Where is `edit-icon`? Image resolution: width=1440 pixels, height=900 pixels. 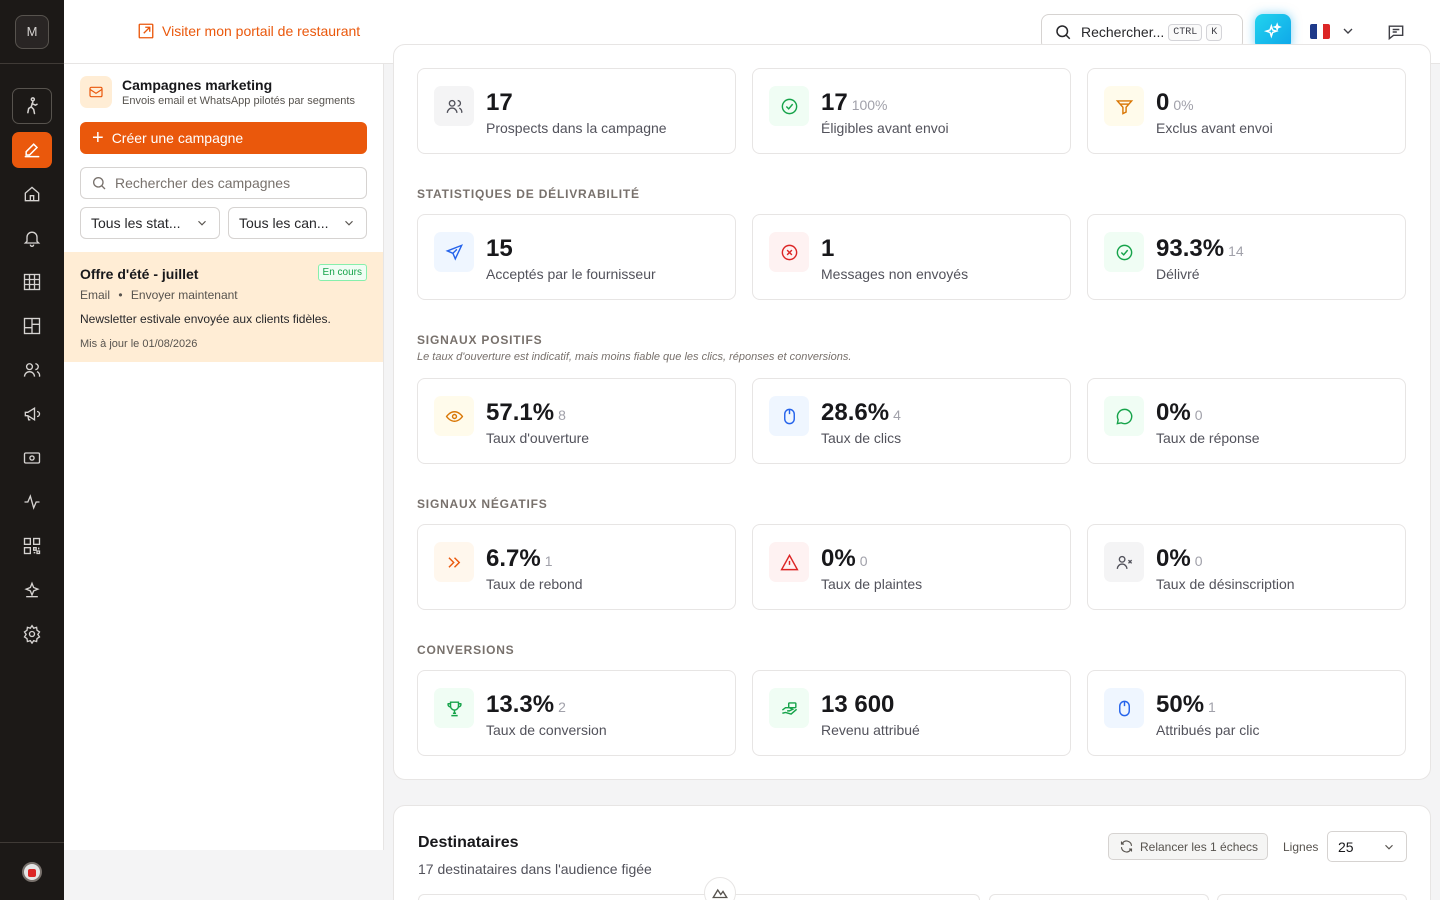
edit-icon is located at coordinates (32, 150).